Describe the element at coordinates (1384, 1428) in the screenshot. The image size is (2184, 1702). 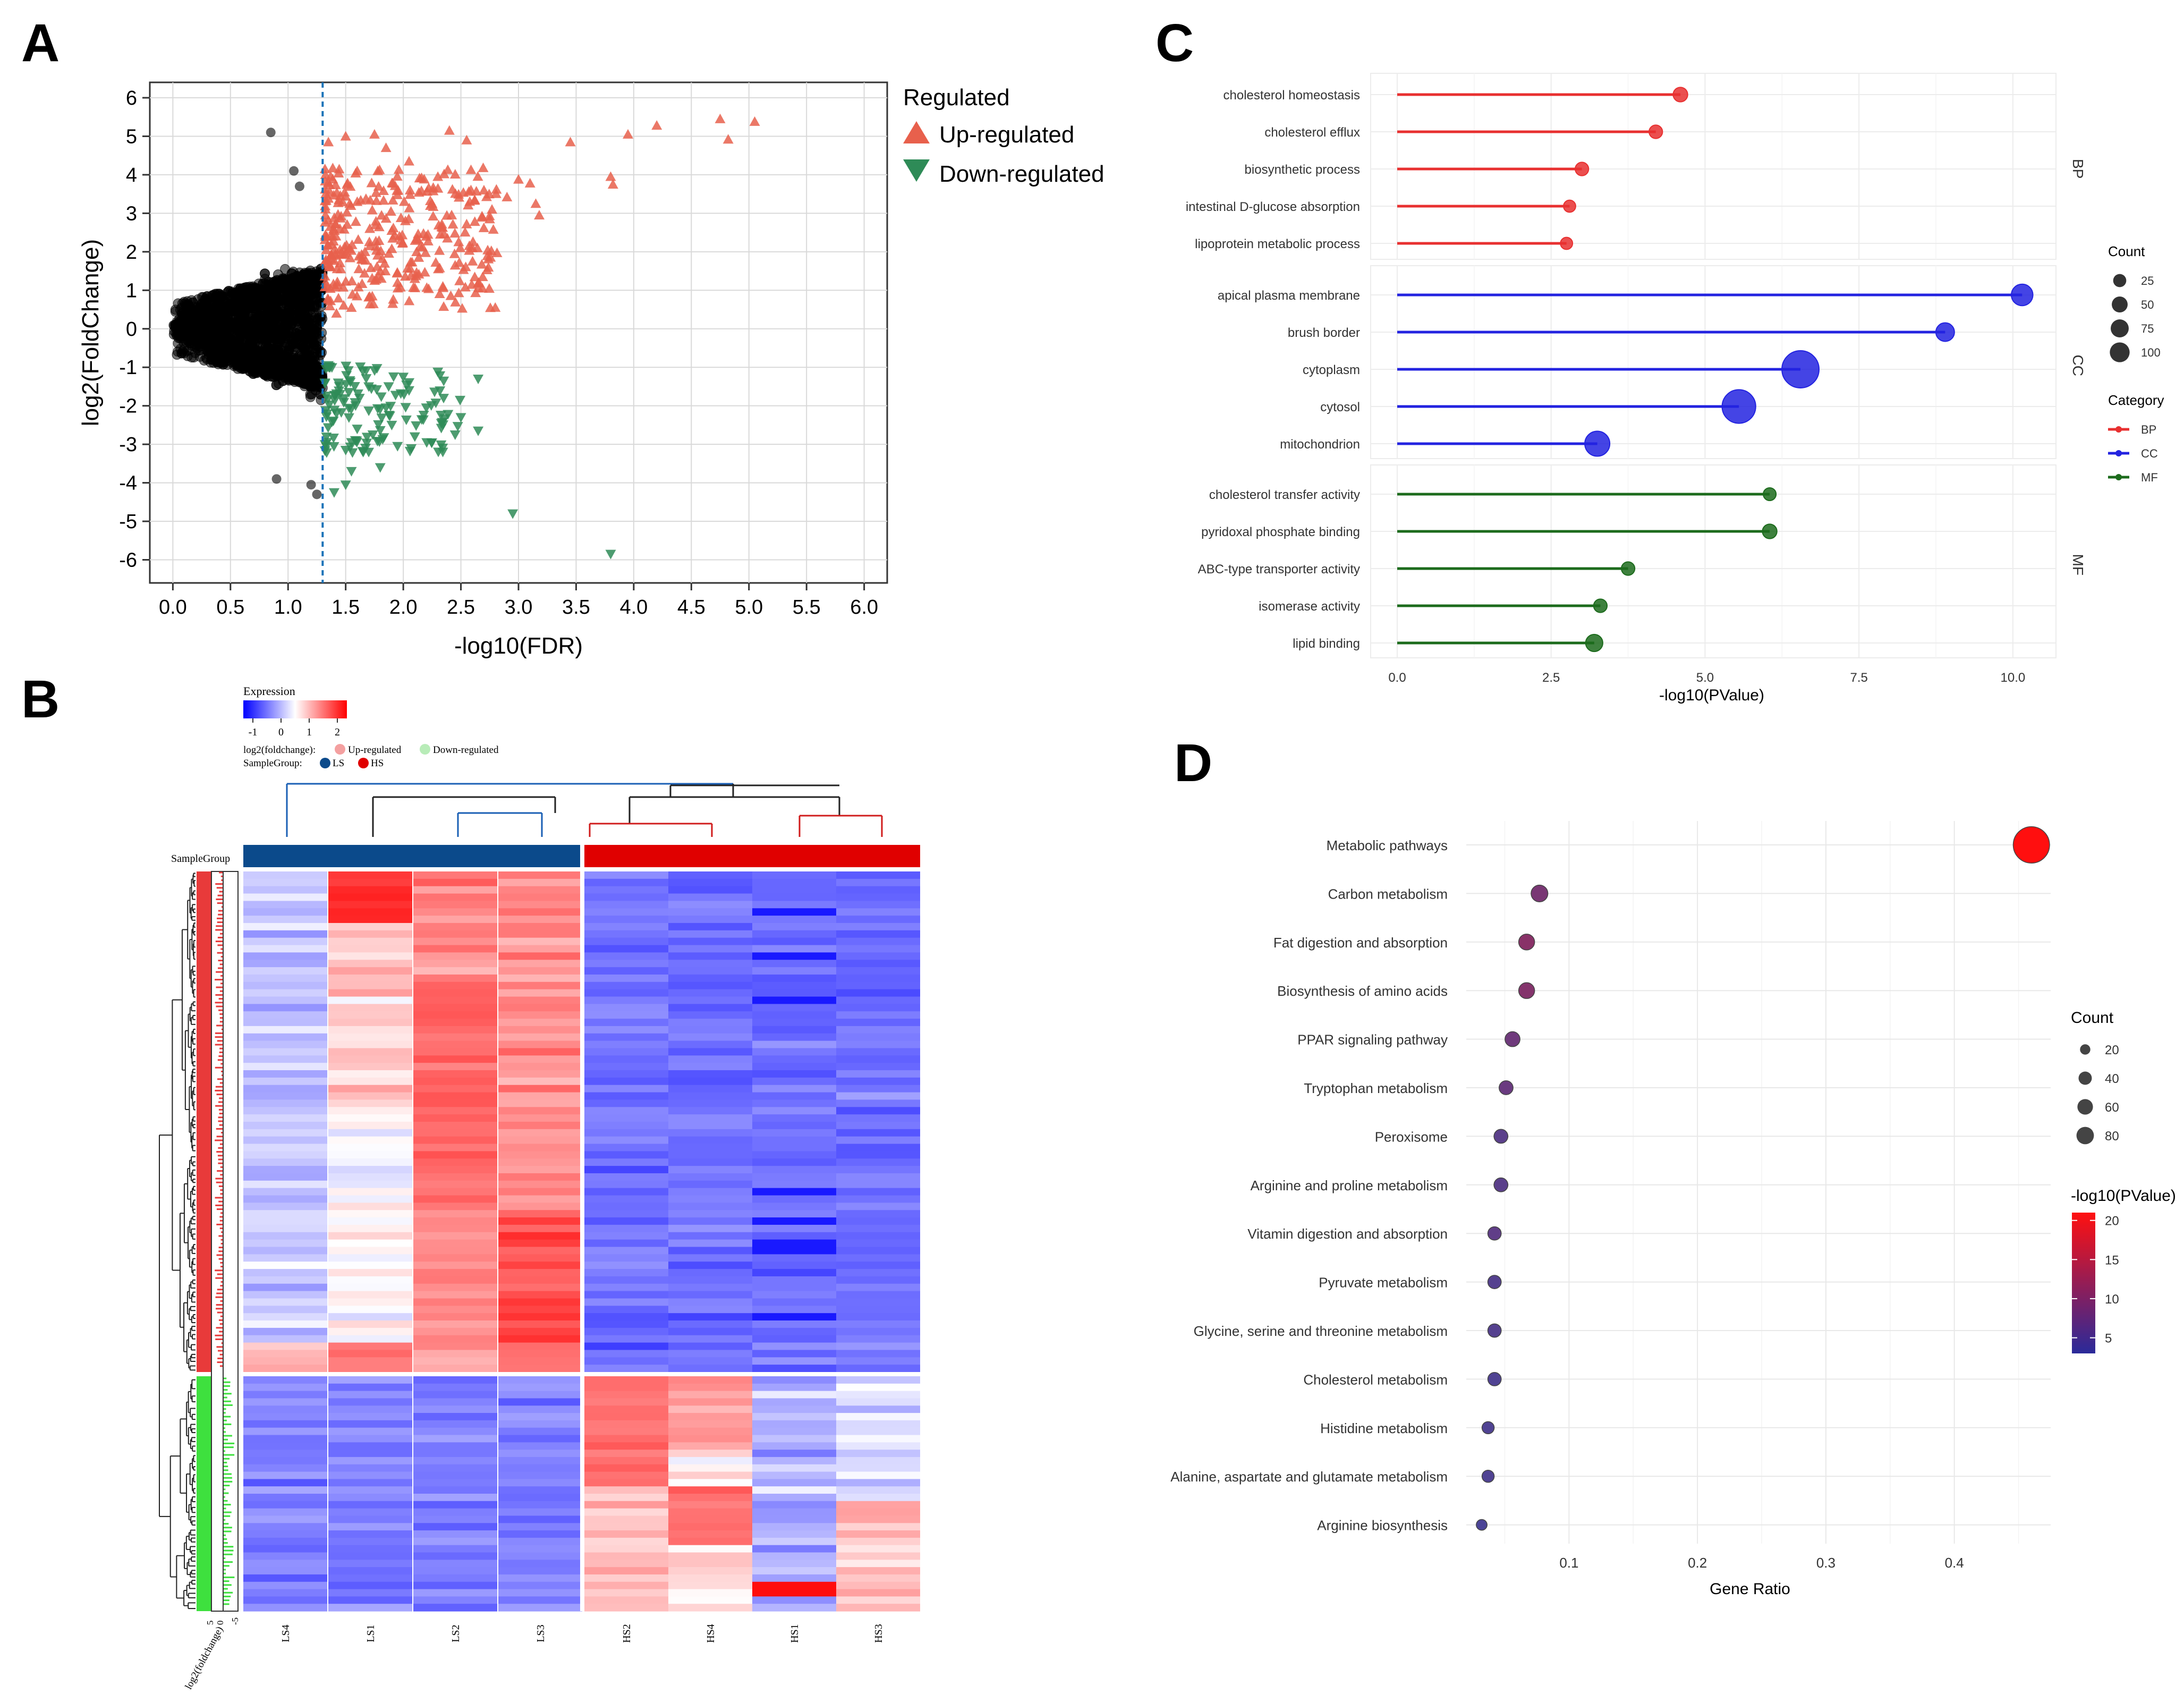
I see `kegg-term-label: Histidine metabolism` at that location.